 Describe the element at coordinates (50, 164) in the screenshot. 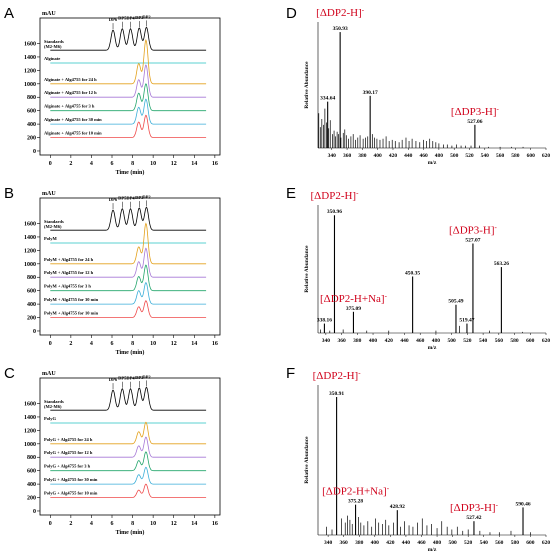

I see `x-tick-label: 0` at that location.